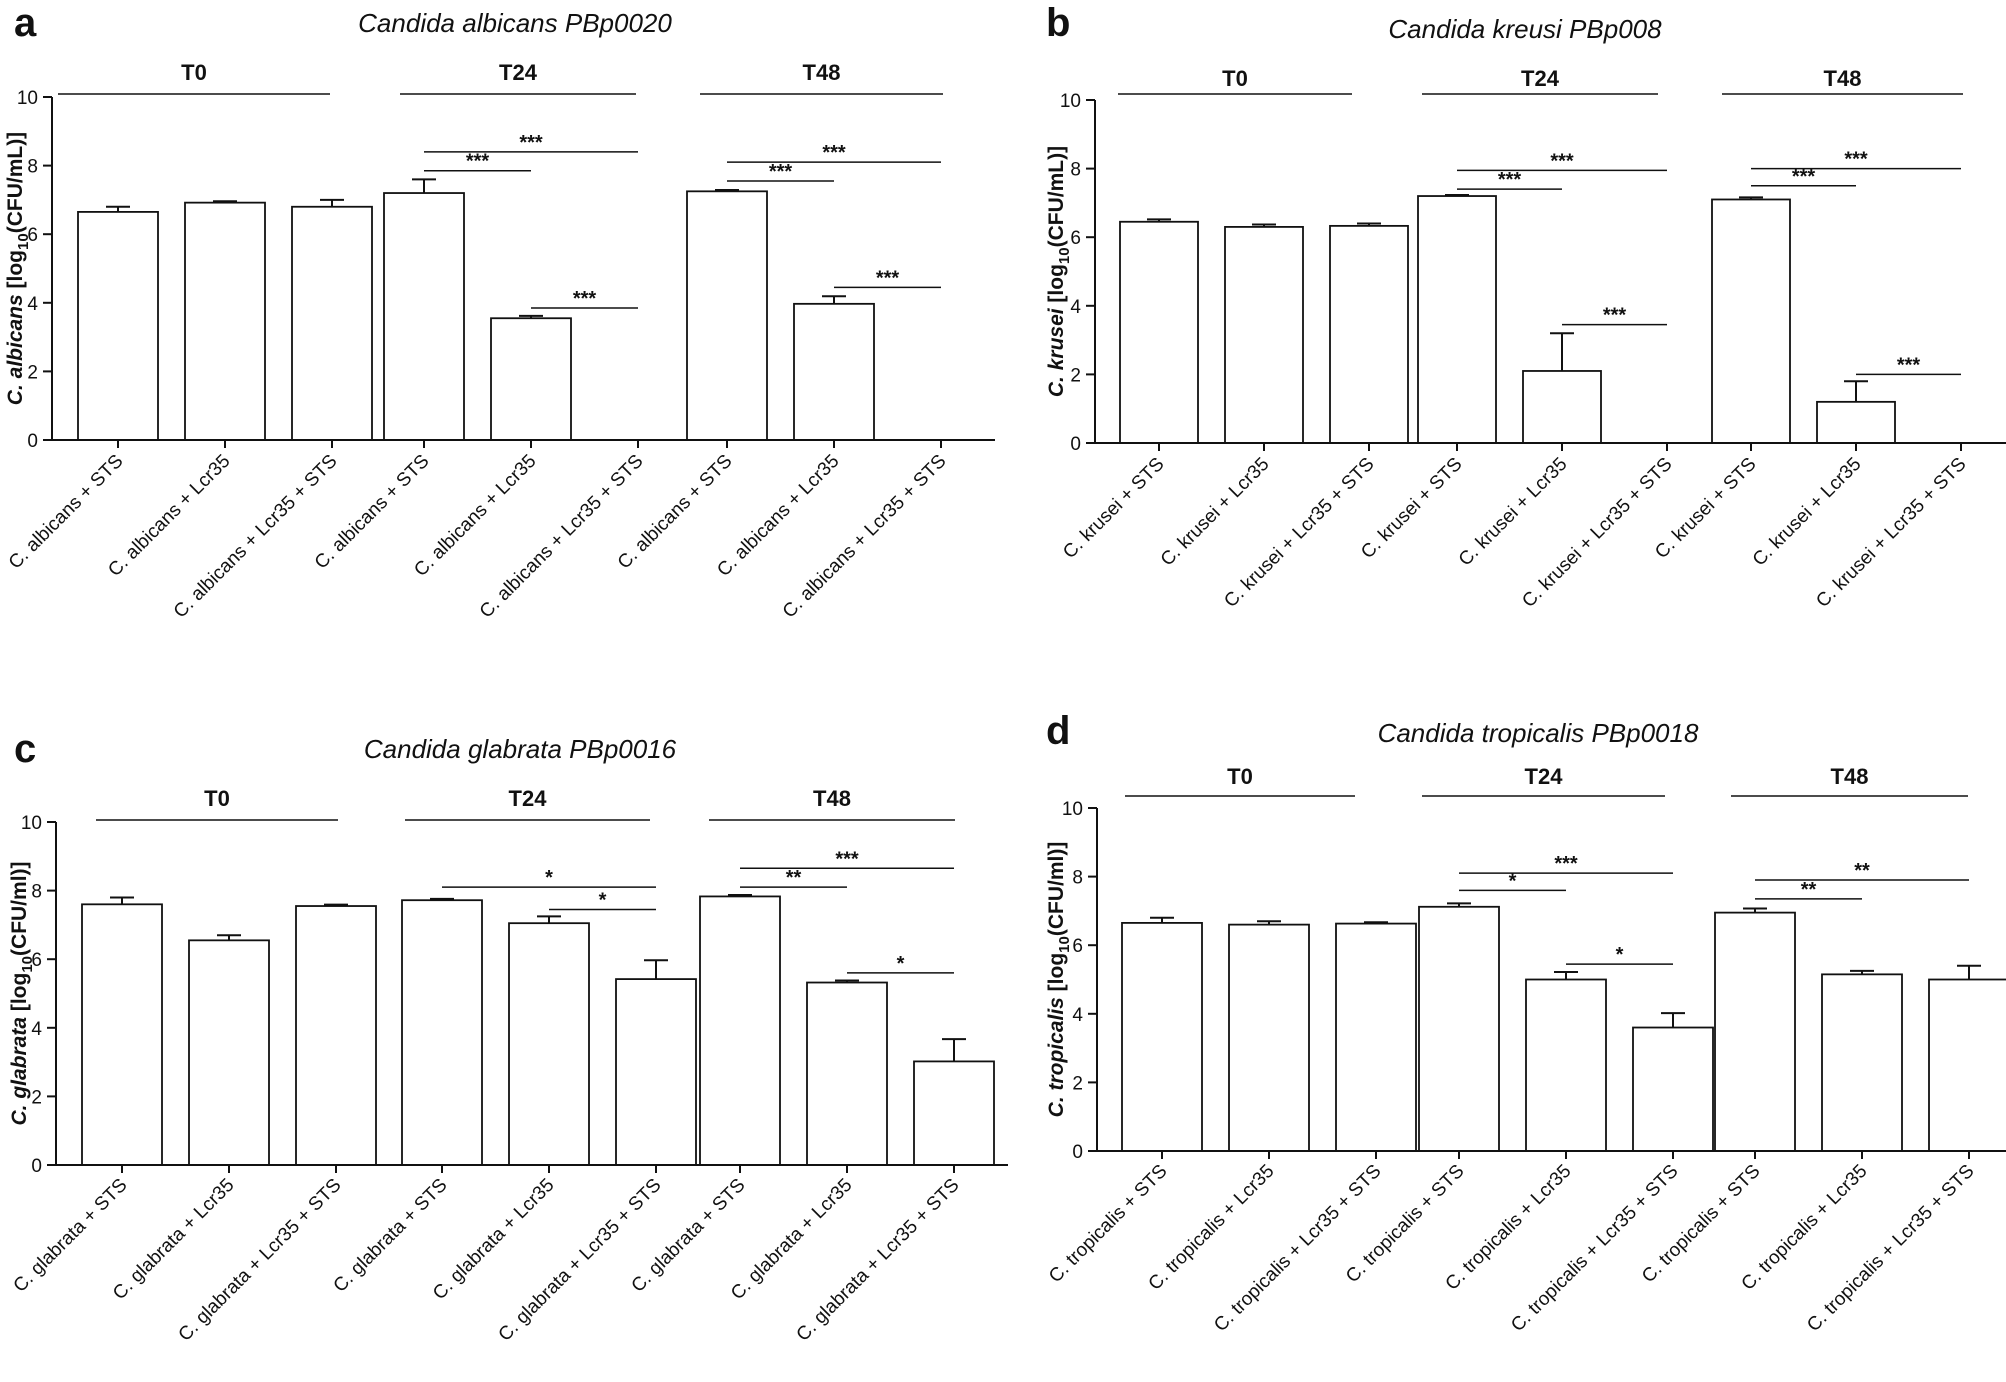 This screenshot has height=1382, width=2006. What do you see at coordinates (25, 23) in the screenshot?
I see `panel-letter: a` at bounding box center [25, 23].